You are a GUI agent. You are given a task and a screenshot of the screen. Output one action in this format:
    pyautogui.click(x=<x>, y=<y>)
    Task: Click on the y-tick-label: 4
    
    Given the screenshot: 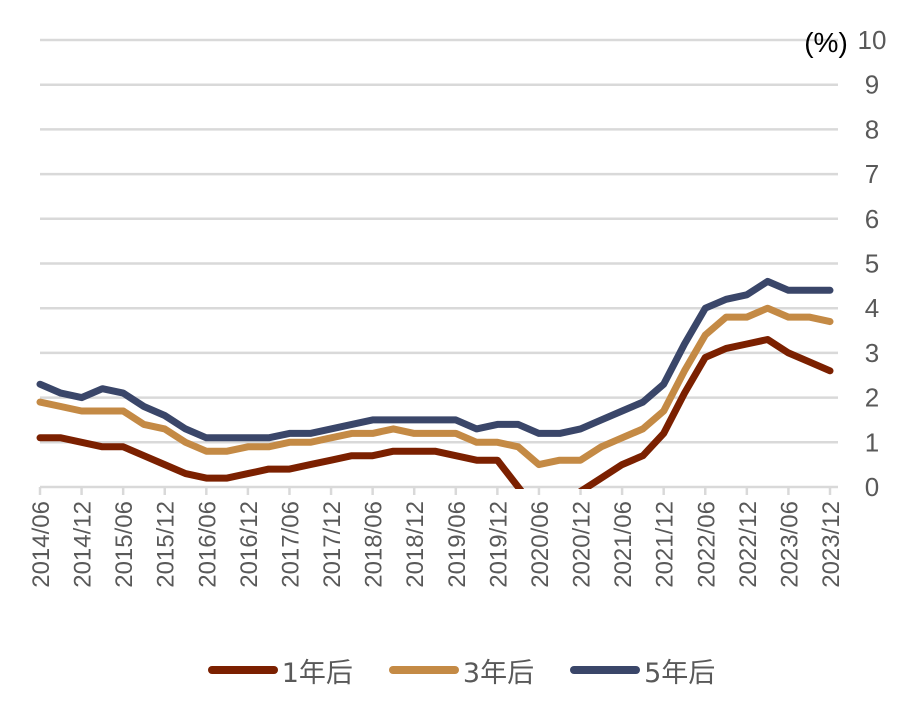 What is the action you would take?
    pyautogui.click(x=872, y=308)
    